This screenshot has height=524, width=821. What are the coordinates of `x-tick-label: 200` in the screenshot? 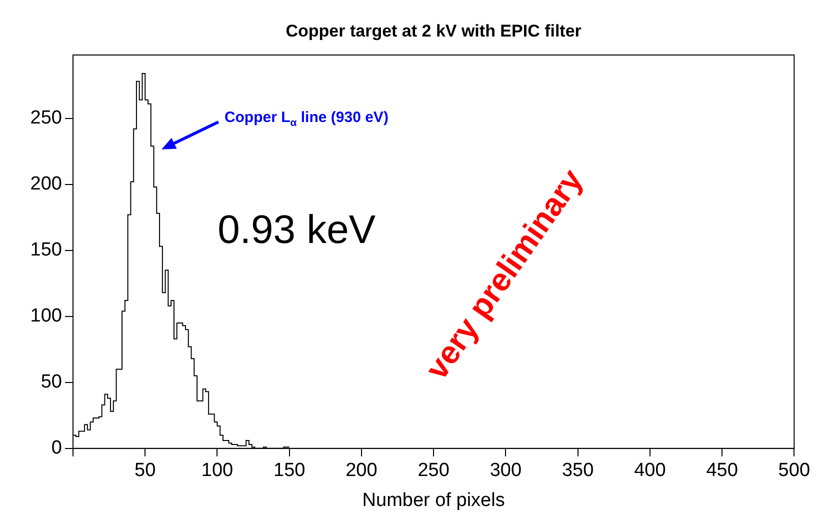 It's located at (362, 471).